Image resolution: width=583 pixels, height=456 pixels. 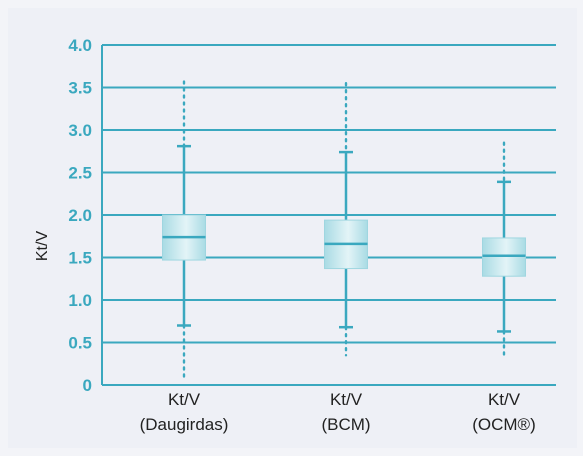 I want to click on y-tick-label: 0, so click(x=87, y=385).